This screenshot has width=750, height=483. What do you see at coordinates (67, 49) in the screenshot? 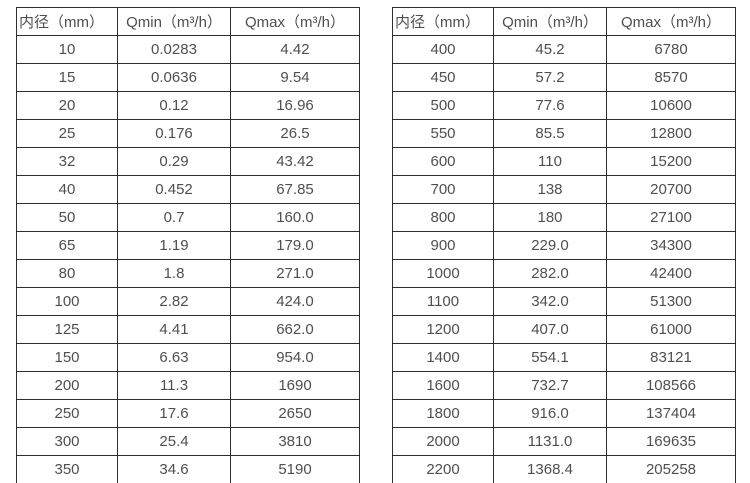
I see `table-cell: 10` at bounding box center [67, 49].